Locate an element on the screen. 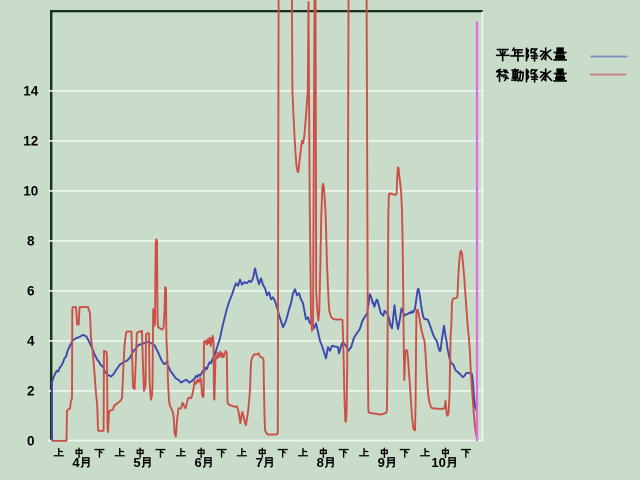  svg-text: 9 is located at coordinates (381, 462).